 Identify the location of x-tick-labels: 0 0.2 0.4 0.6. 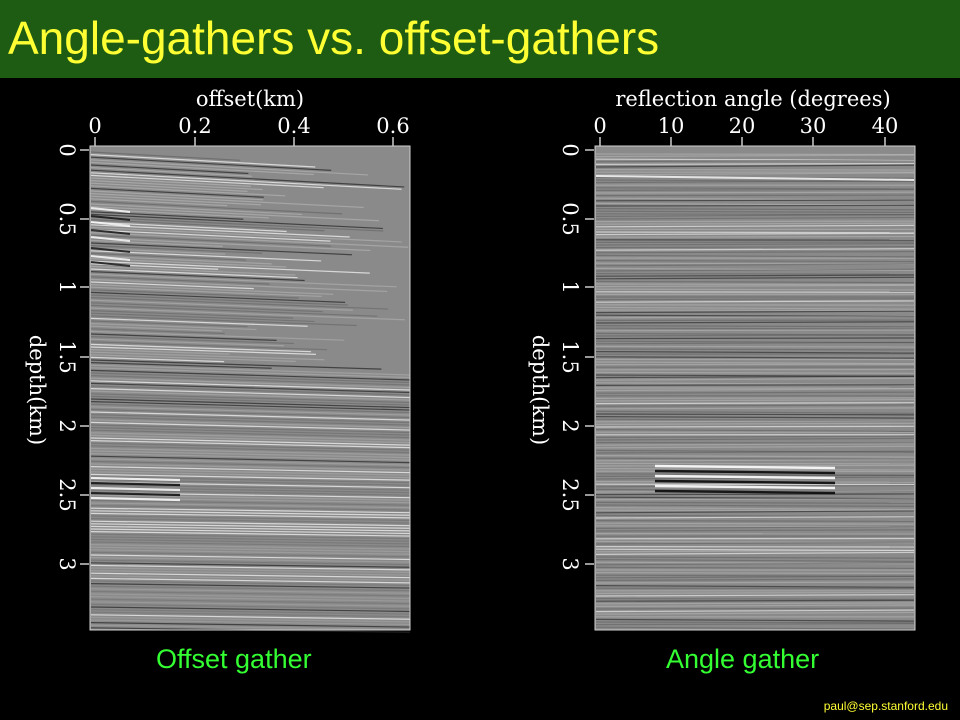
(248, 126).